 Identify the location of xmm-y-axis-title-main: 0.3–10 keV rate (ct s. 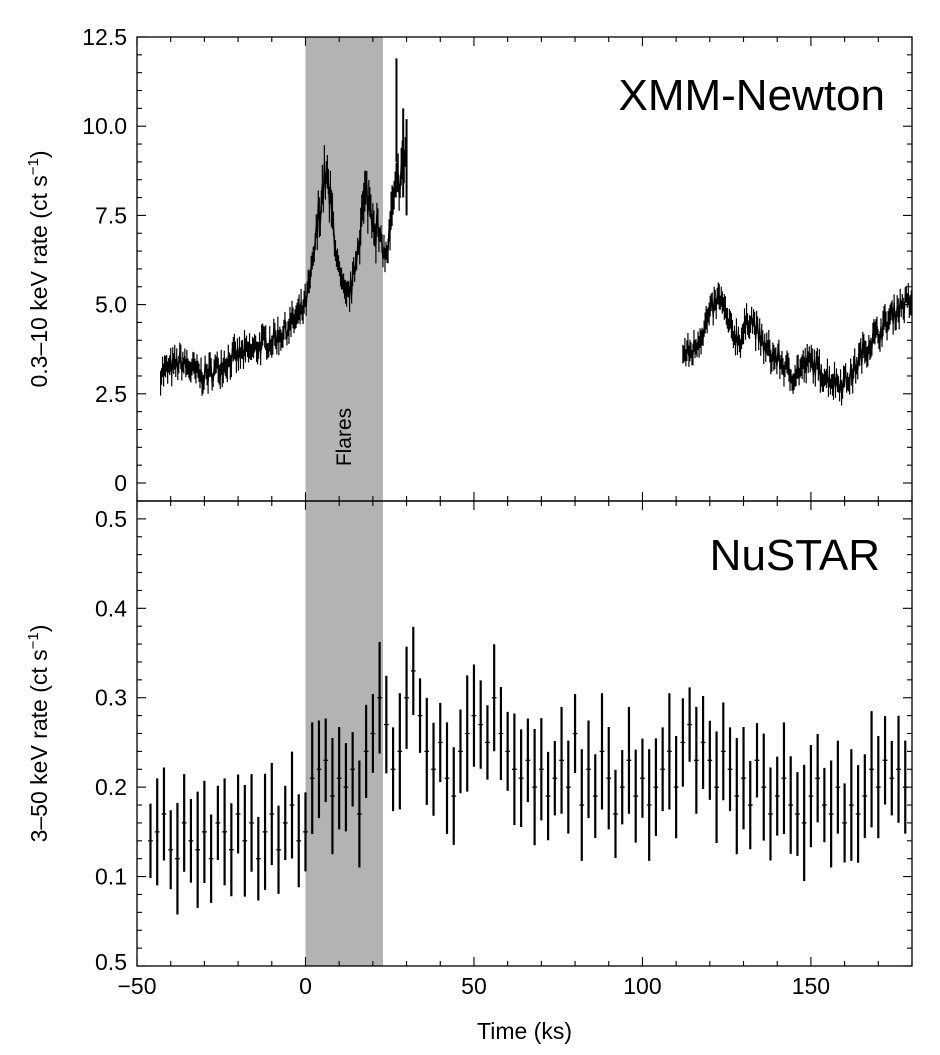
(39, 281).